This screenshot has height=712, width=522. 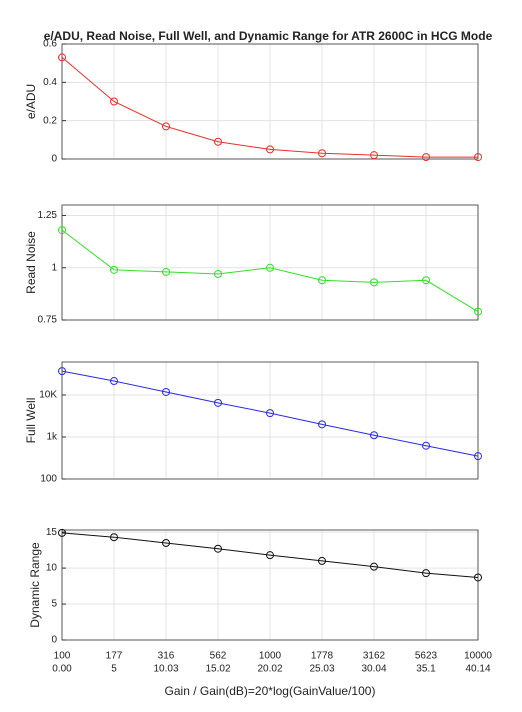 What do you see at coordinates (54, 267) in the screenshot?
I see `y-tick-label: 1` at bounding box center [54, 267].